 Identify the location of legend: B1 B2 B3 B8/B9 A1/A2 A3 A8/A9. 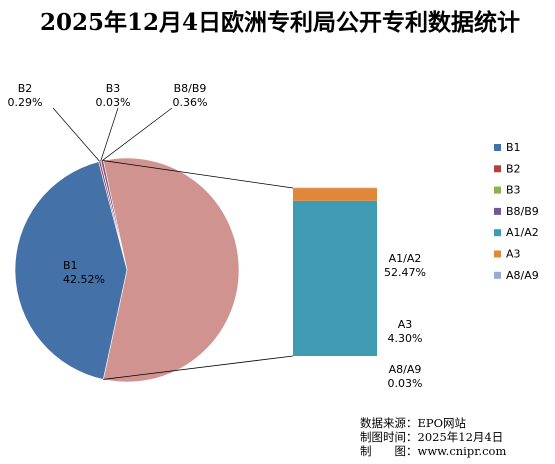
(516, 211).